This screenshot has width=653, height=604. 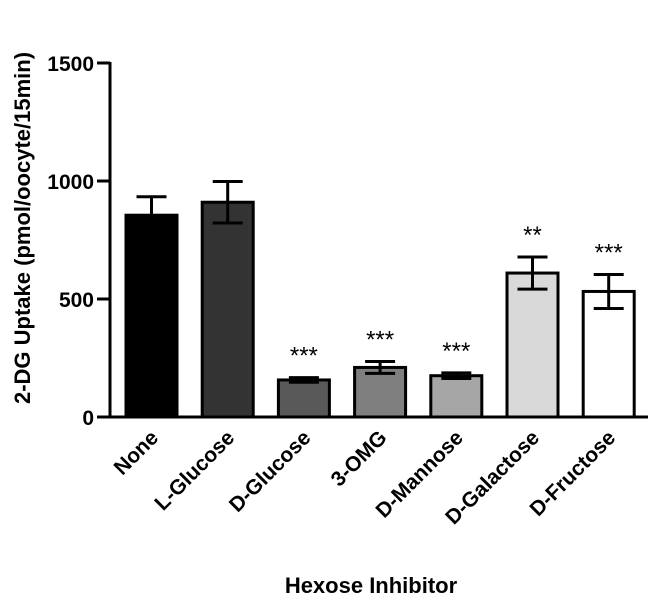 What do you see at coordinates (70, 182) in the screenshot?
I see `y-tick-label: 1000` at bounding box center [70, 182].